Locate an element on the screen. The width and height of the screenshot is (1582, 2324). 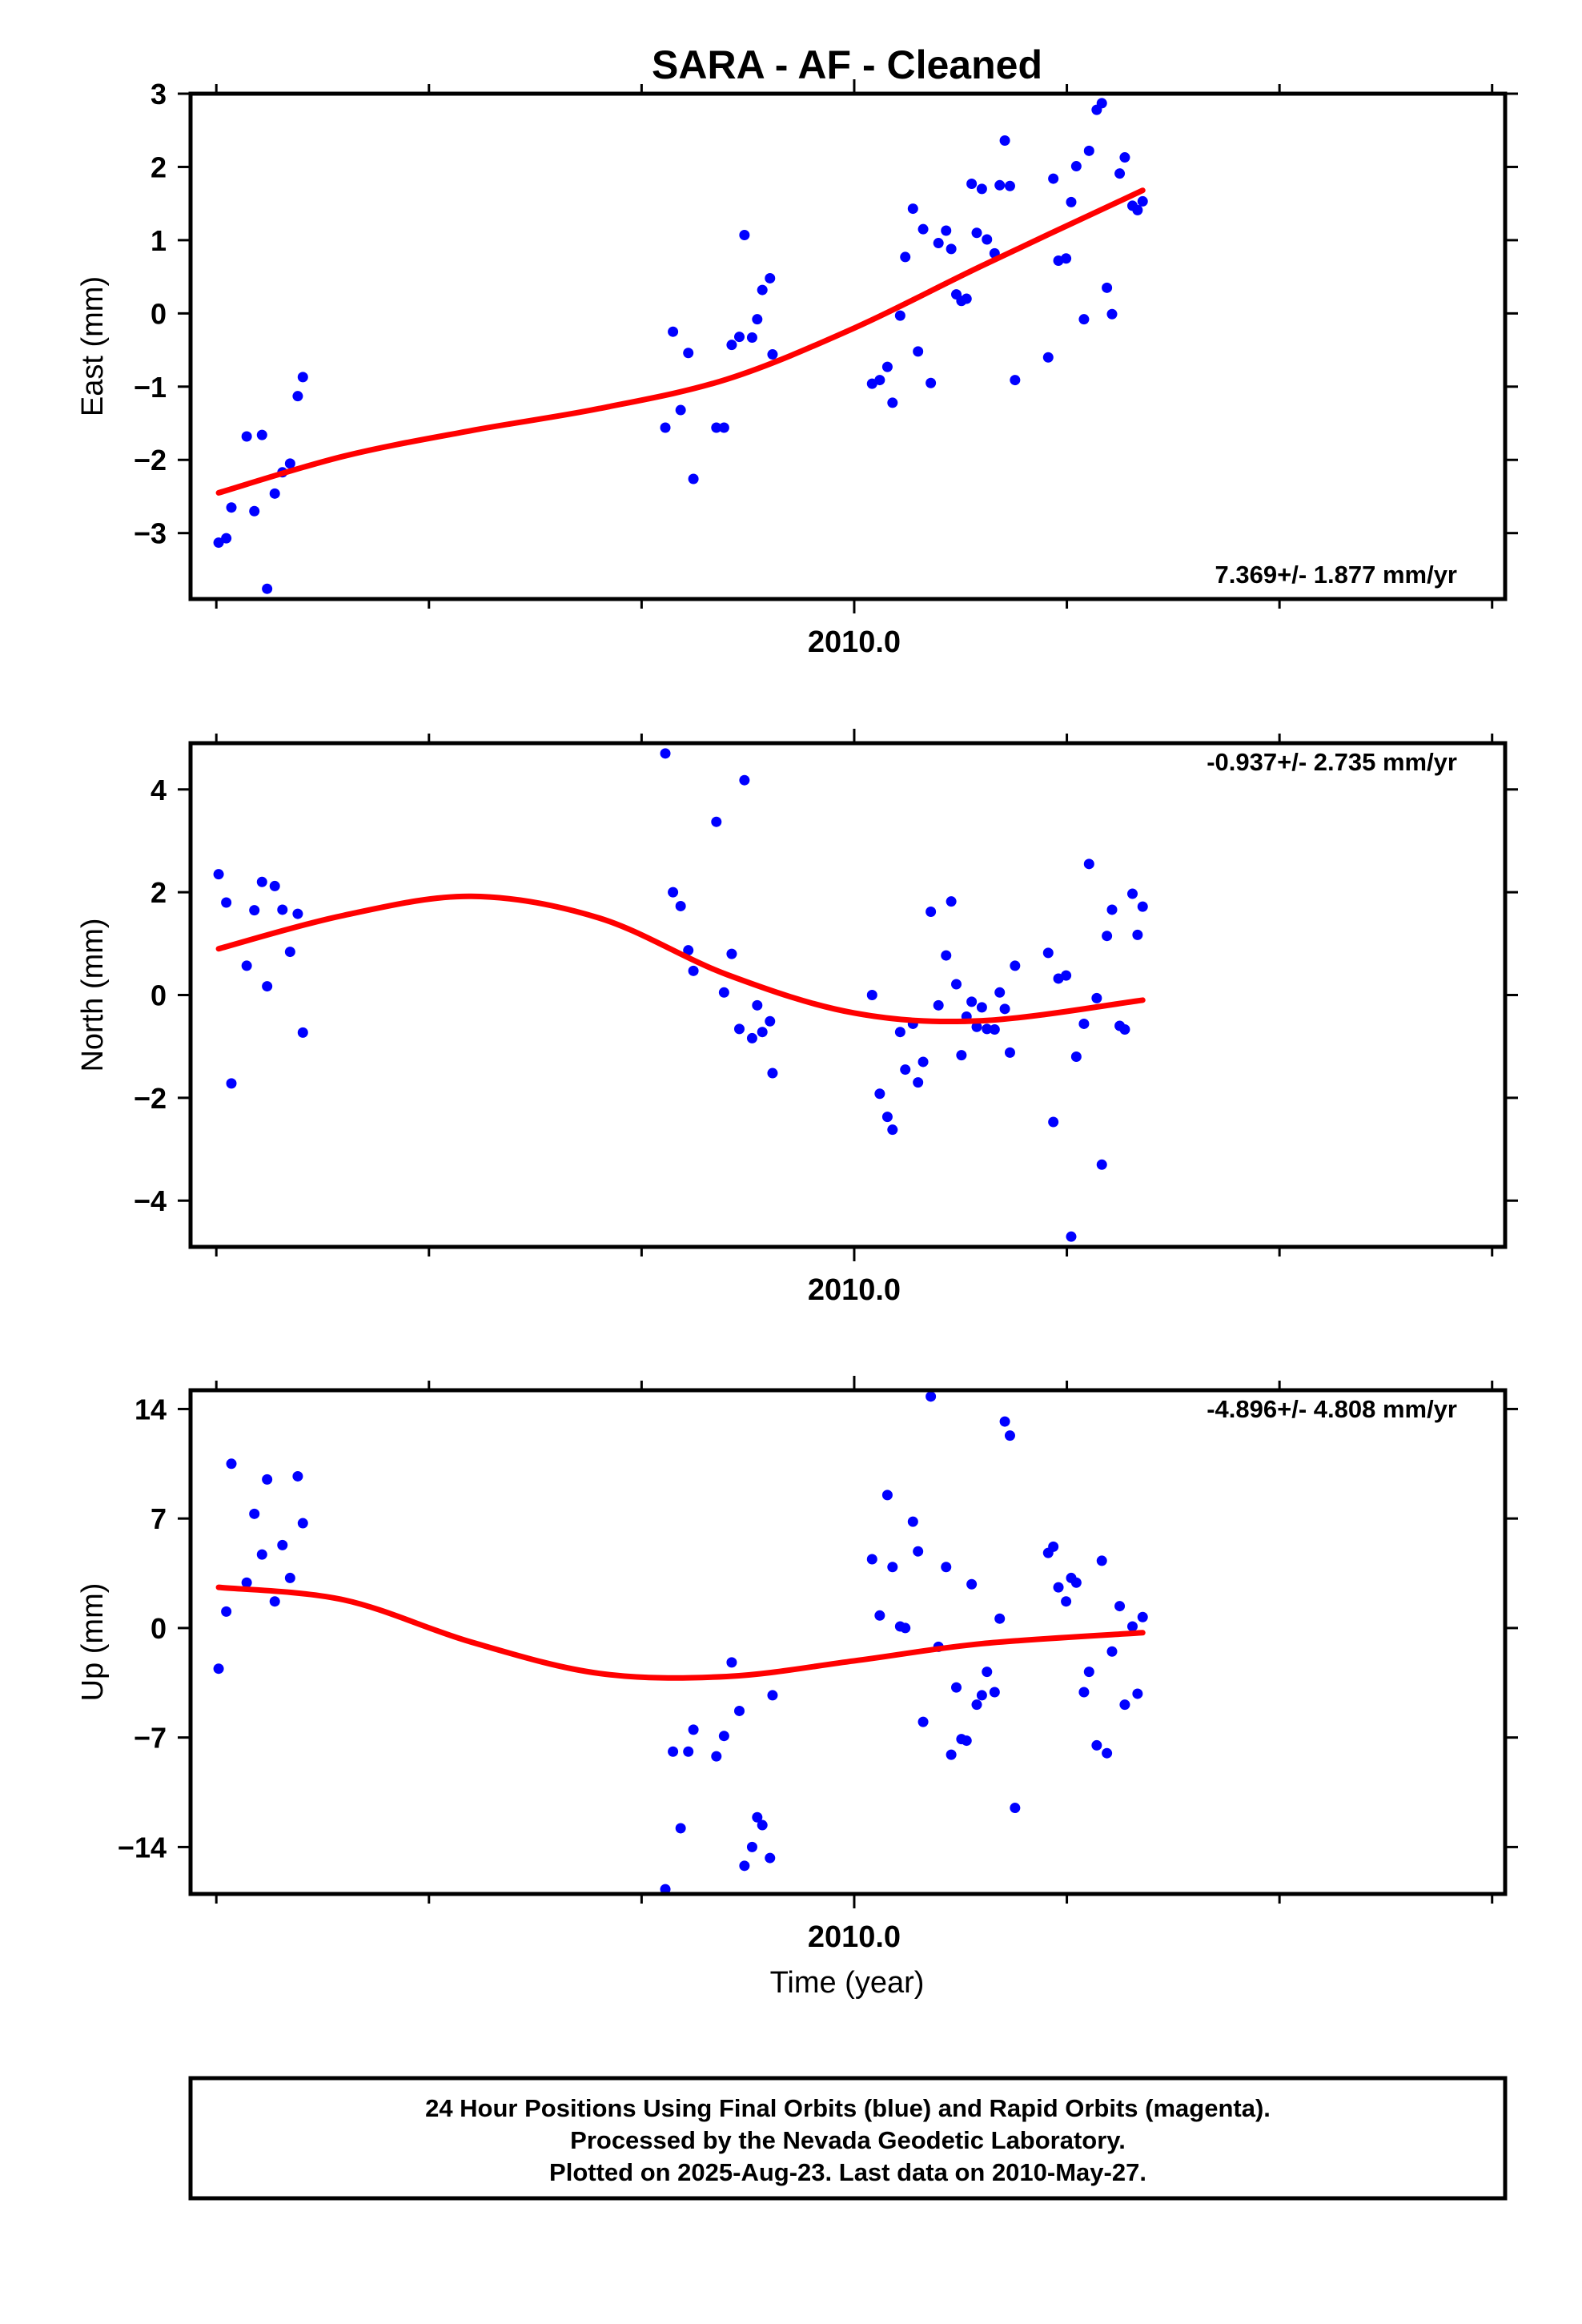
rate-label: -0.937+/- 2.735 mm/yr is located at coordinates (1332, 762).